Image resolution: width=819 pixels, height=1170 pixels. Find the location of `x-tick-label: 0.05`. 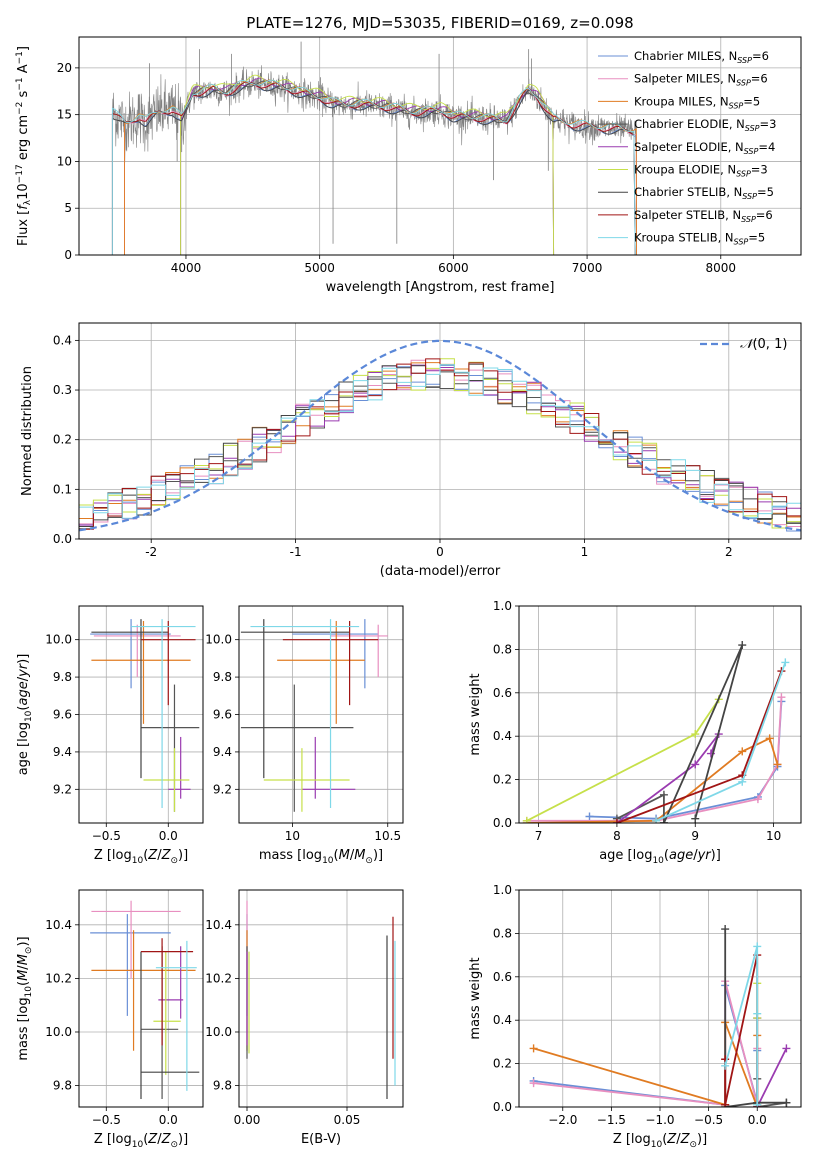

x-tick-label: 0.05 is located at coordinates (347, 1120).